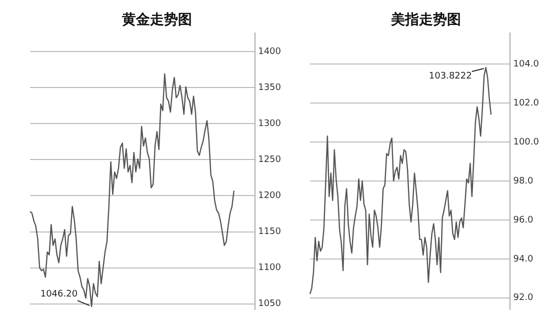 The image size is (554, 329). I want to click on y-tick-label: 104.0, so click(526, 64).